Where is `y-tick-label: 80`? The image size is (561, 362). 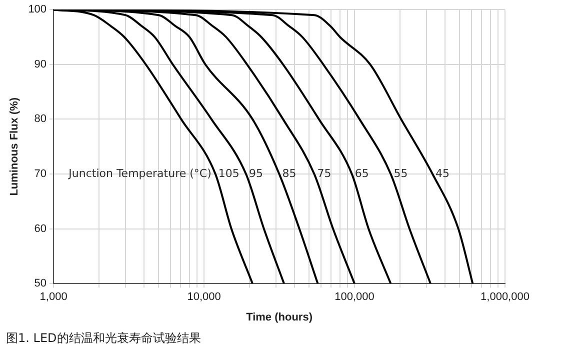 y-tick-label: 80 is located at coordinates (40, 119).